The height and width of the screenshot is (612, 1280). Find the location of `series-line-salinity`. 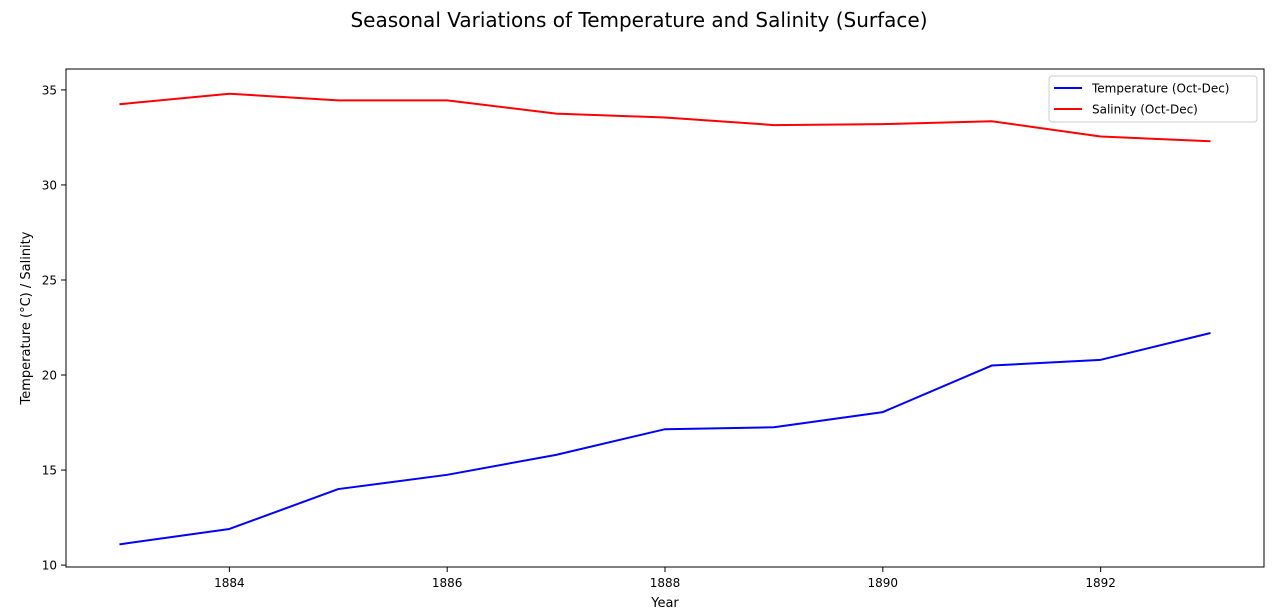

series-line-salinity is located at coordinates (665, 117).